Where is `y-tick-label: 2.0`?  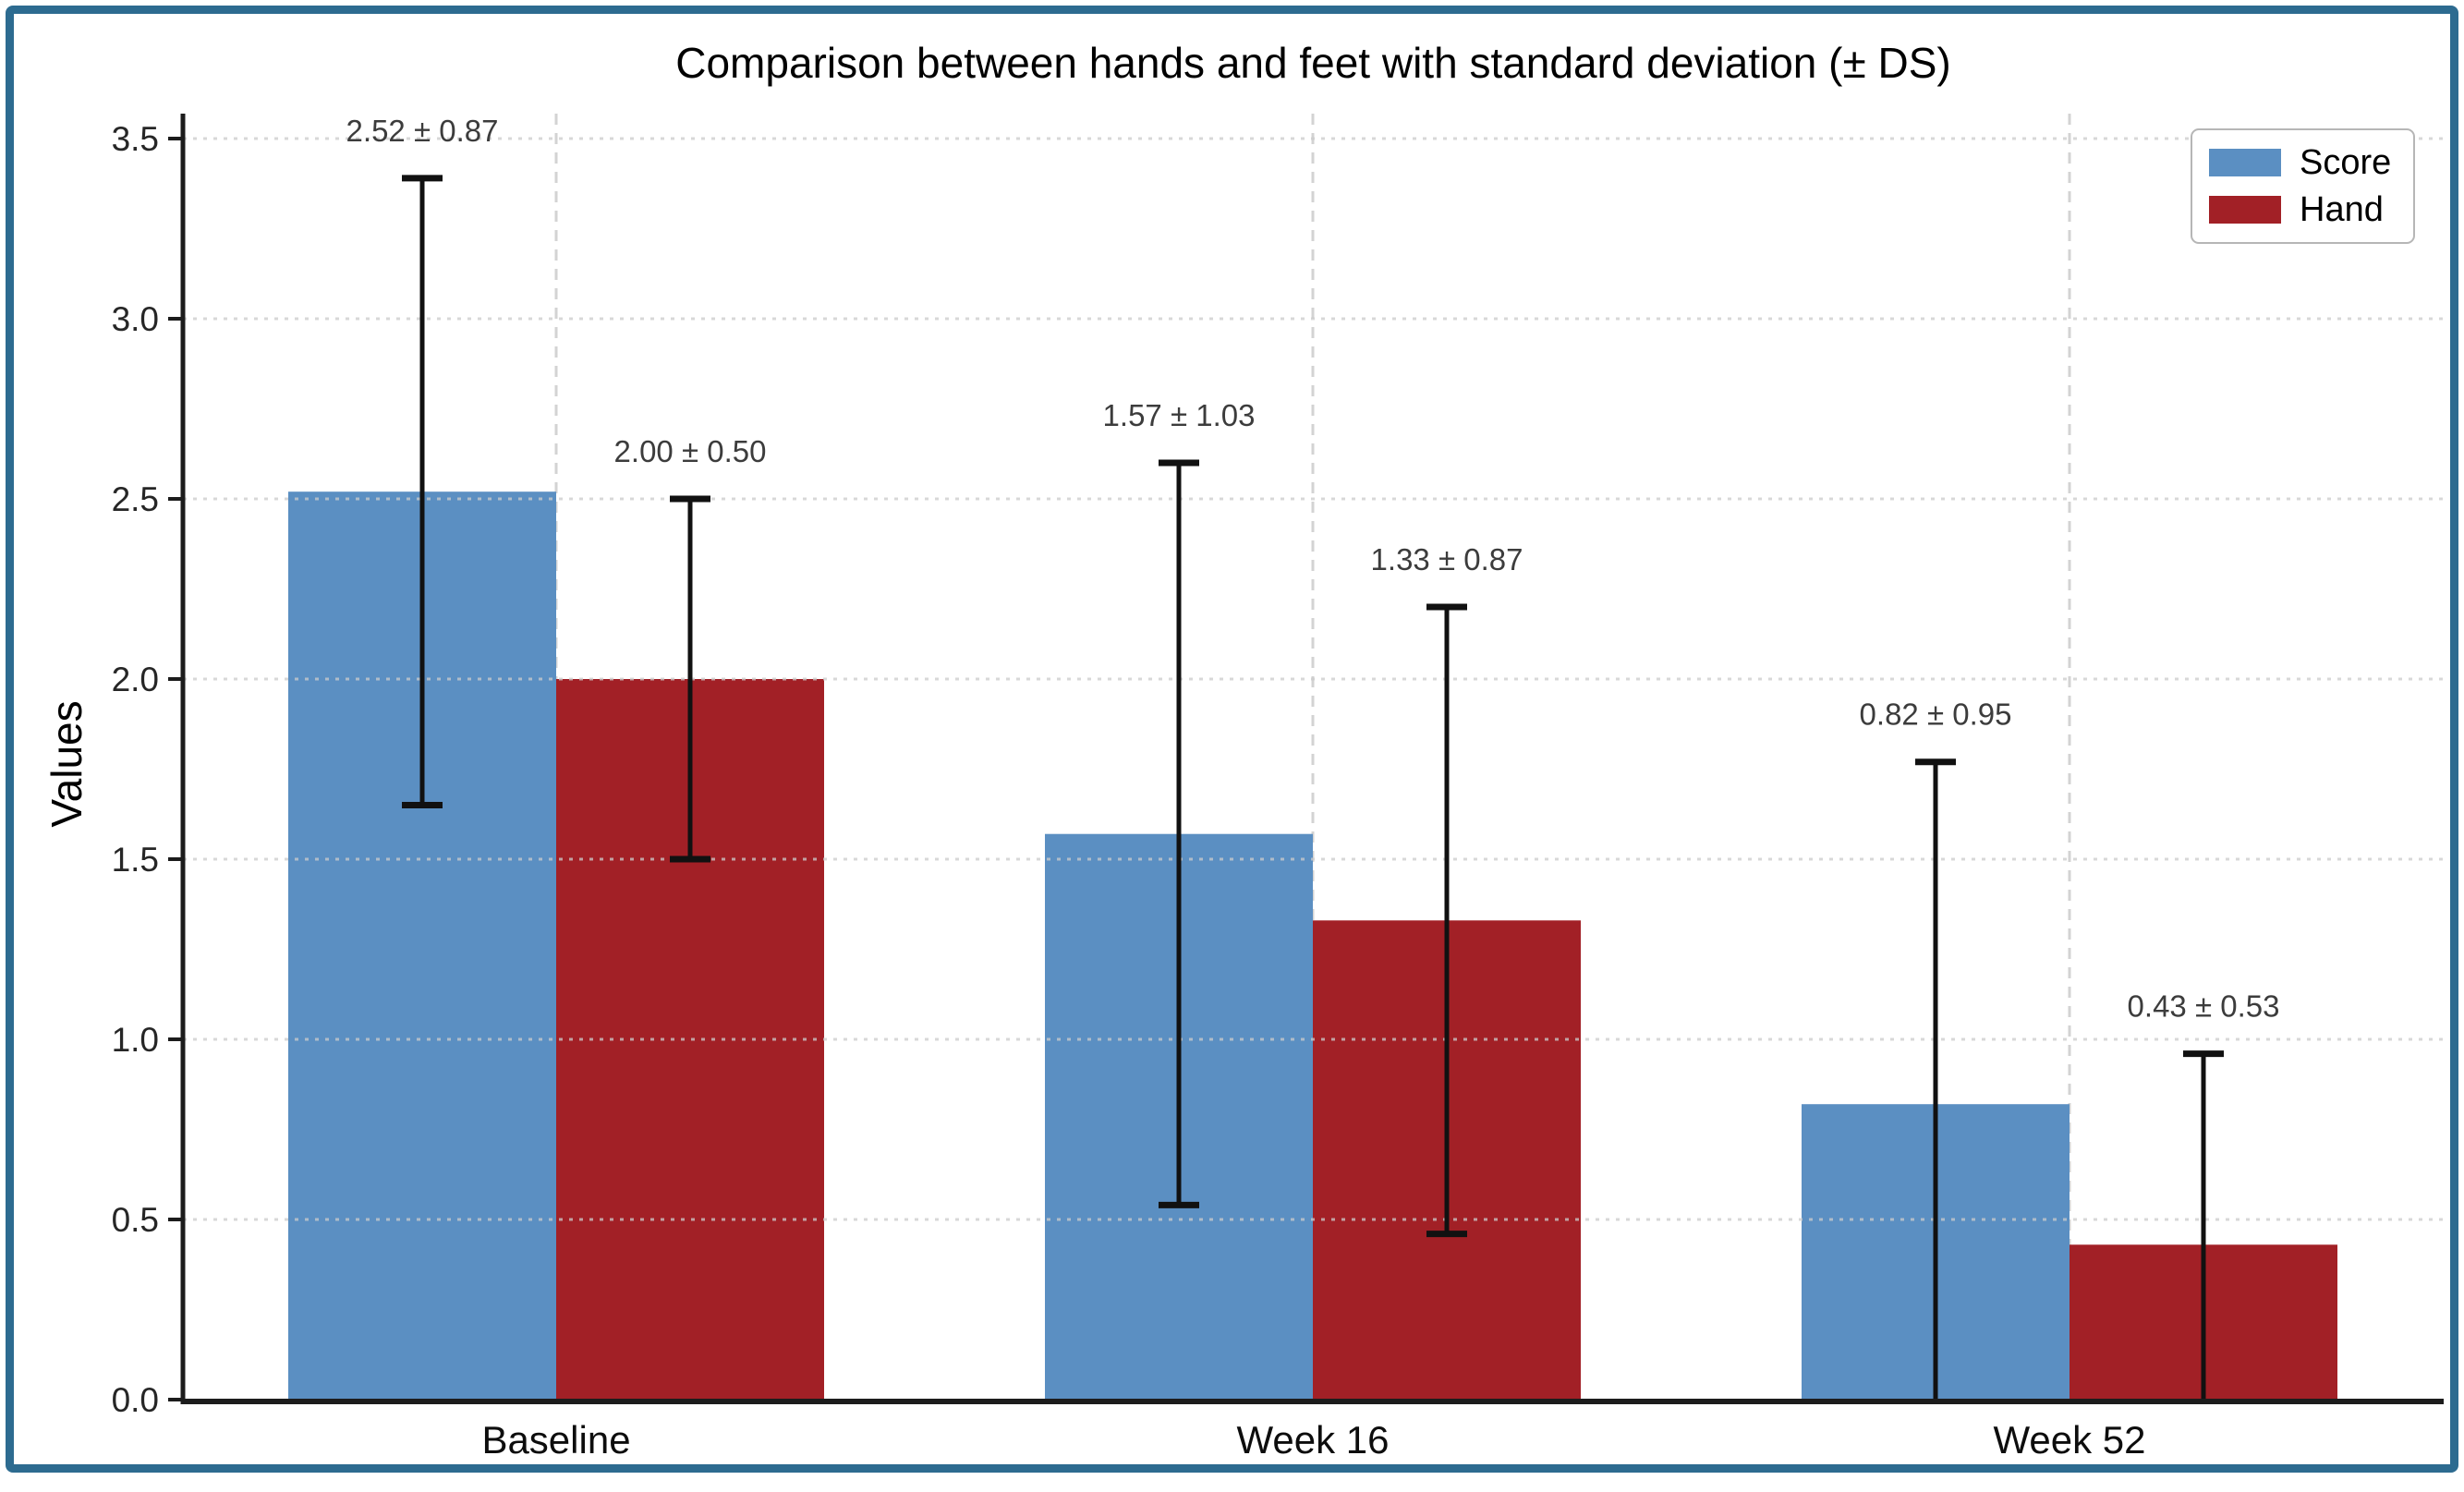 y-tick-label: 2.0 is located at coordinates (135, 679).